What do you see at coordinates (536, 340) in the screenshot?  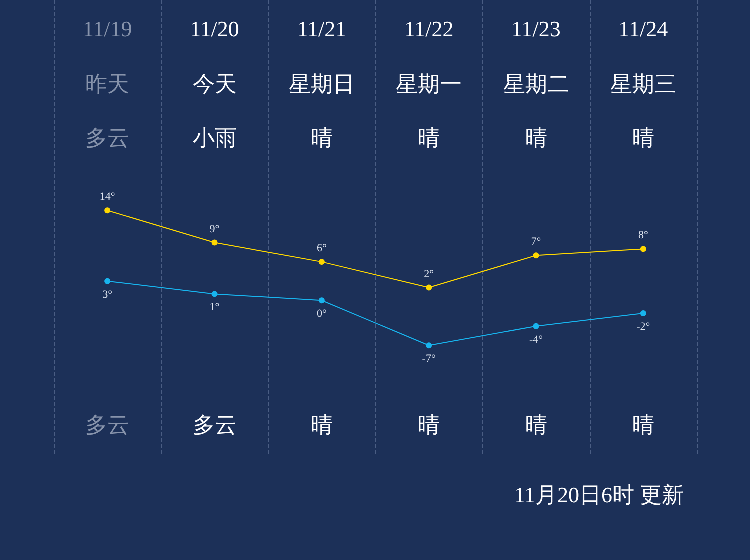 I see `data-label: -4°` at bounding box center [536, 340].